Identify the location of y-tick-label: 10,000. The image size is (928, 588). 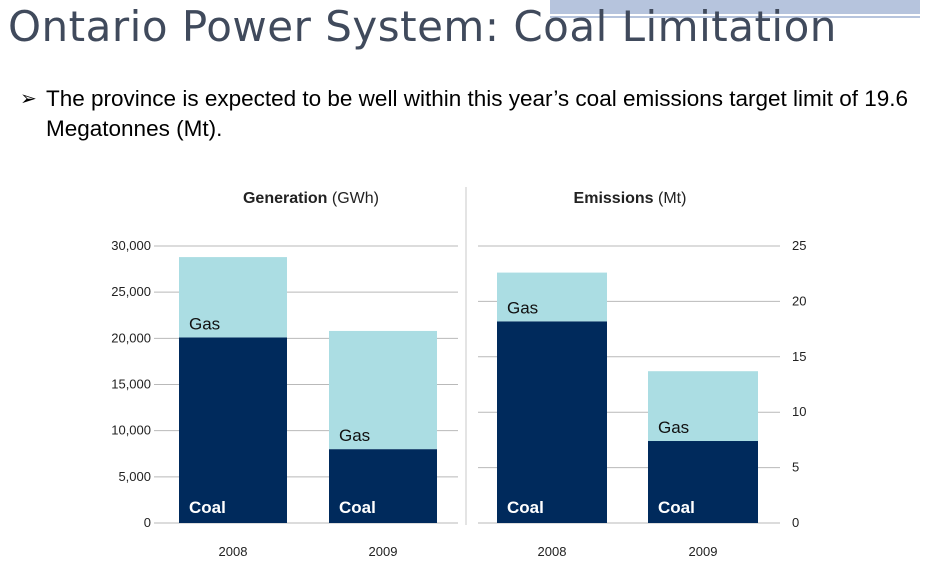
(131, 430).